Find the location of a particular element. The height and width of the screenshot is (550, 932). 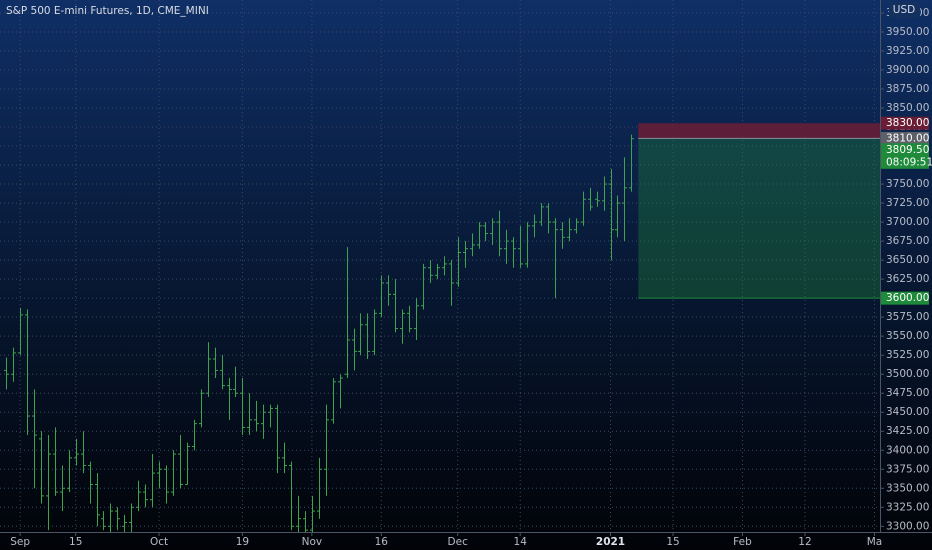

y-tick-label: 3950.00 is located at coordinates (907, 32).